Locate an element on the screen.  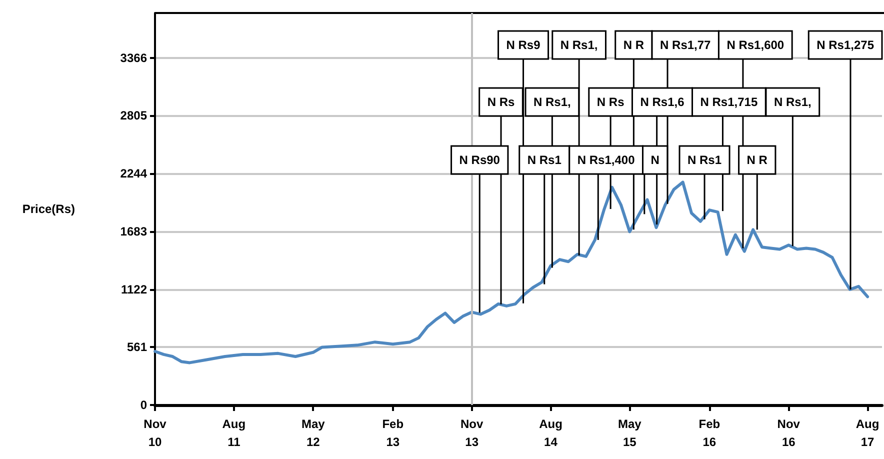
x-tick-label: Nov 10 is located at coordinates (155, 433).